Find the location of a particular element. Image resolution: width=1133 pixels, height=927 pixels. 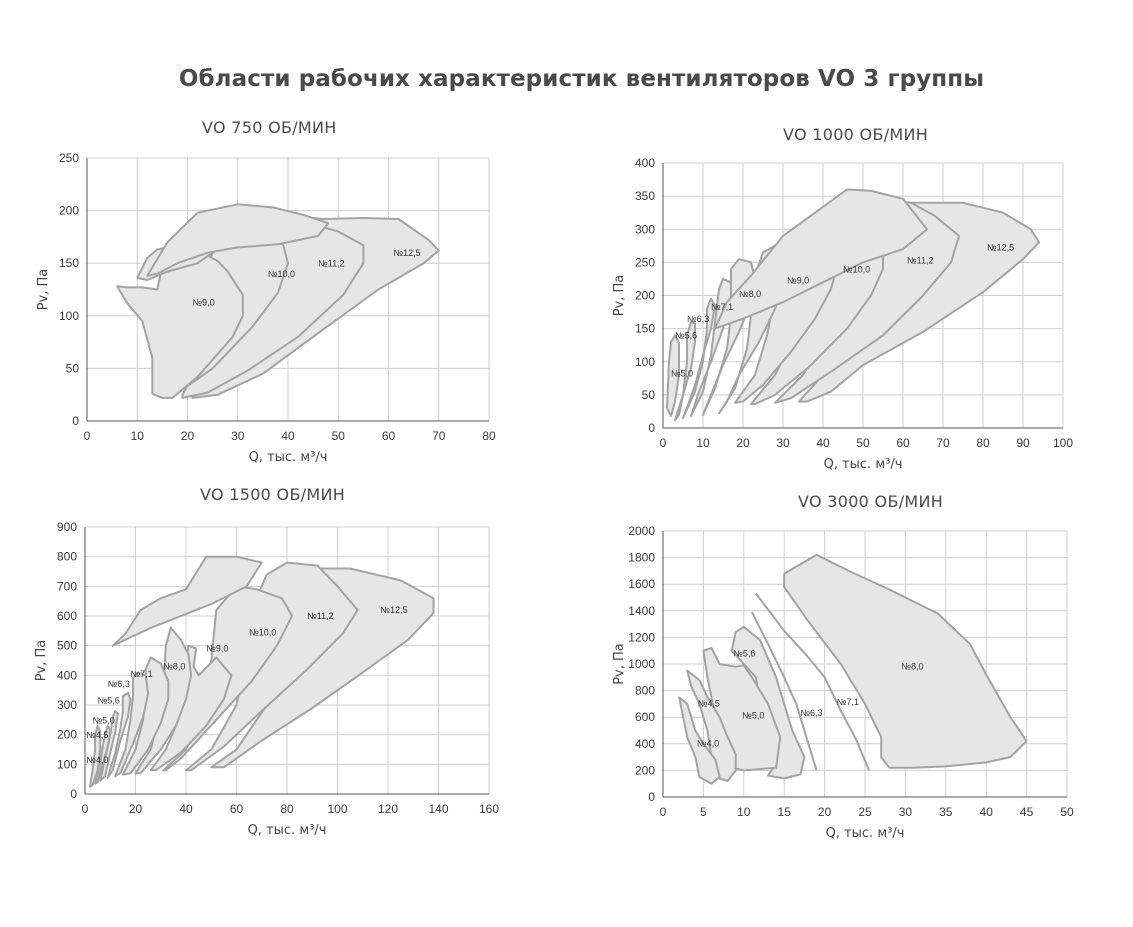

x-tick-label: 25 is located at coordinates (865, 812).